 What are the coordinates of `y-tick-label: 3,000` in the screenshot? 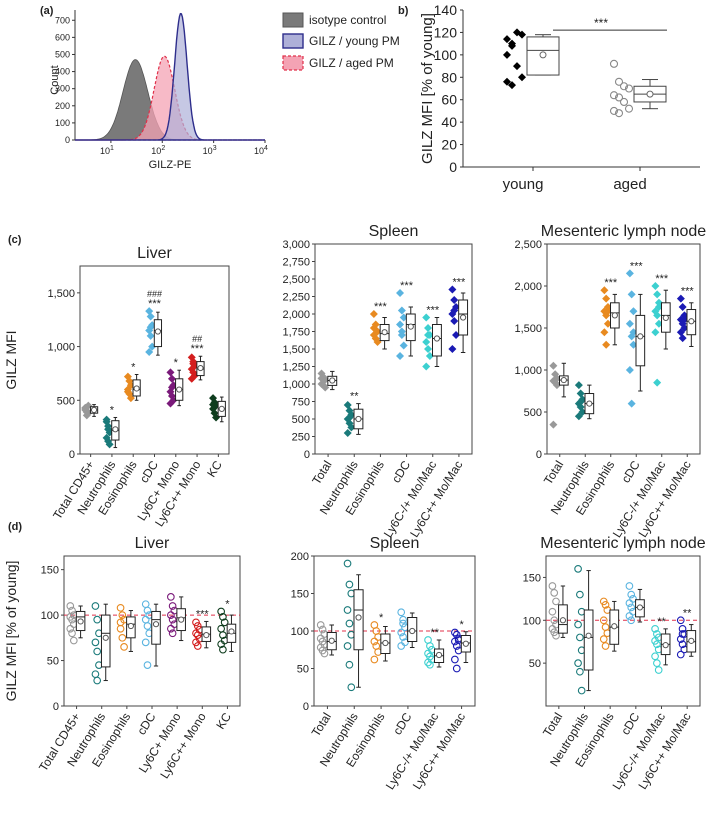 It's located at (296, 245).